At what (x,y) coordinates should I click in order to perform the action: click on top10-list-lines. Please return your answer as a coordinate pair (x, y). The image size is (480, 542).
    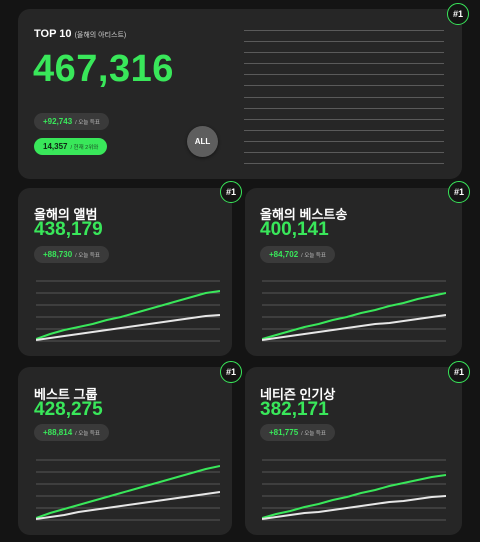
    Looking at the image, I should click on (344, 102).